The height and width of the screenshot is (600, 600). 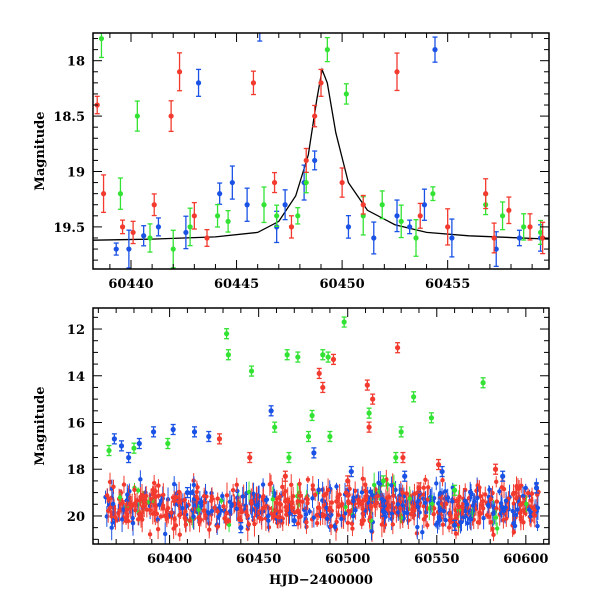 I want to click on x-tick-label: 60550, so click(x=436, y=559).